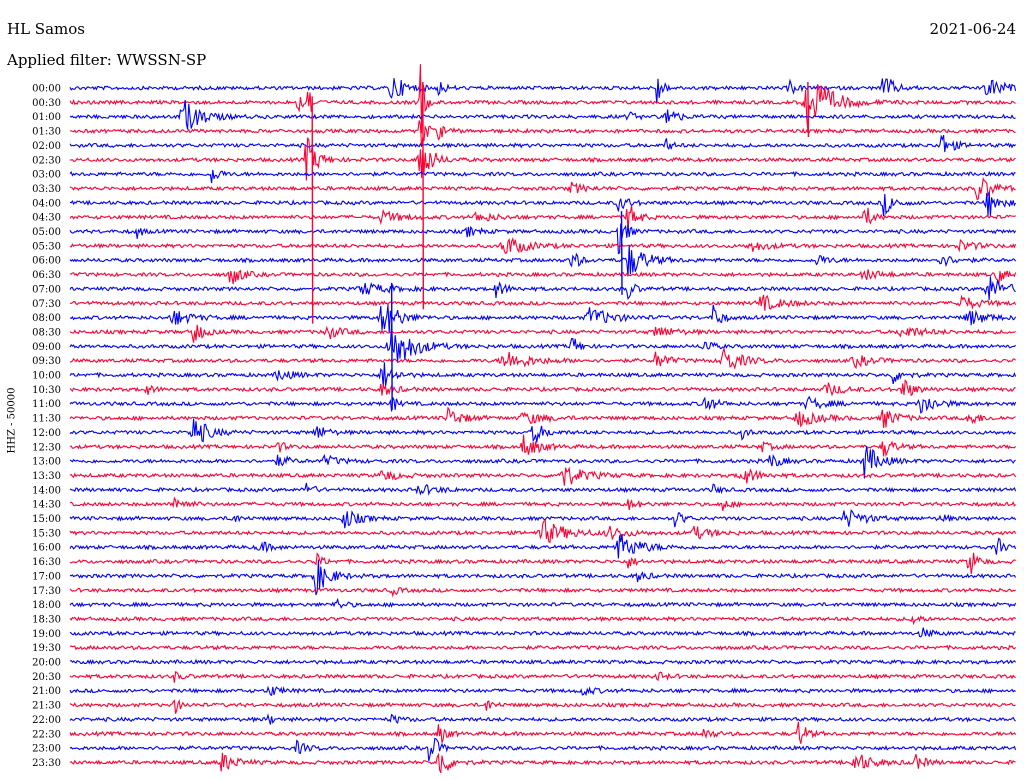  I want to click on time-label-0030: 00:30, so click(46, 103).